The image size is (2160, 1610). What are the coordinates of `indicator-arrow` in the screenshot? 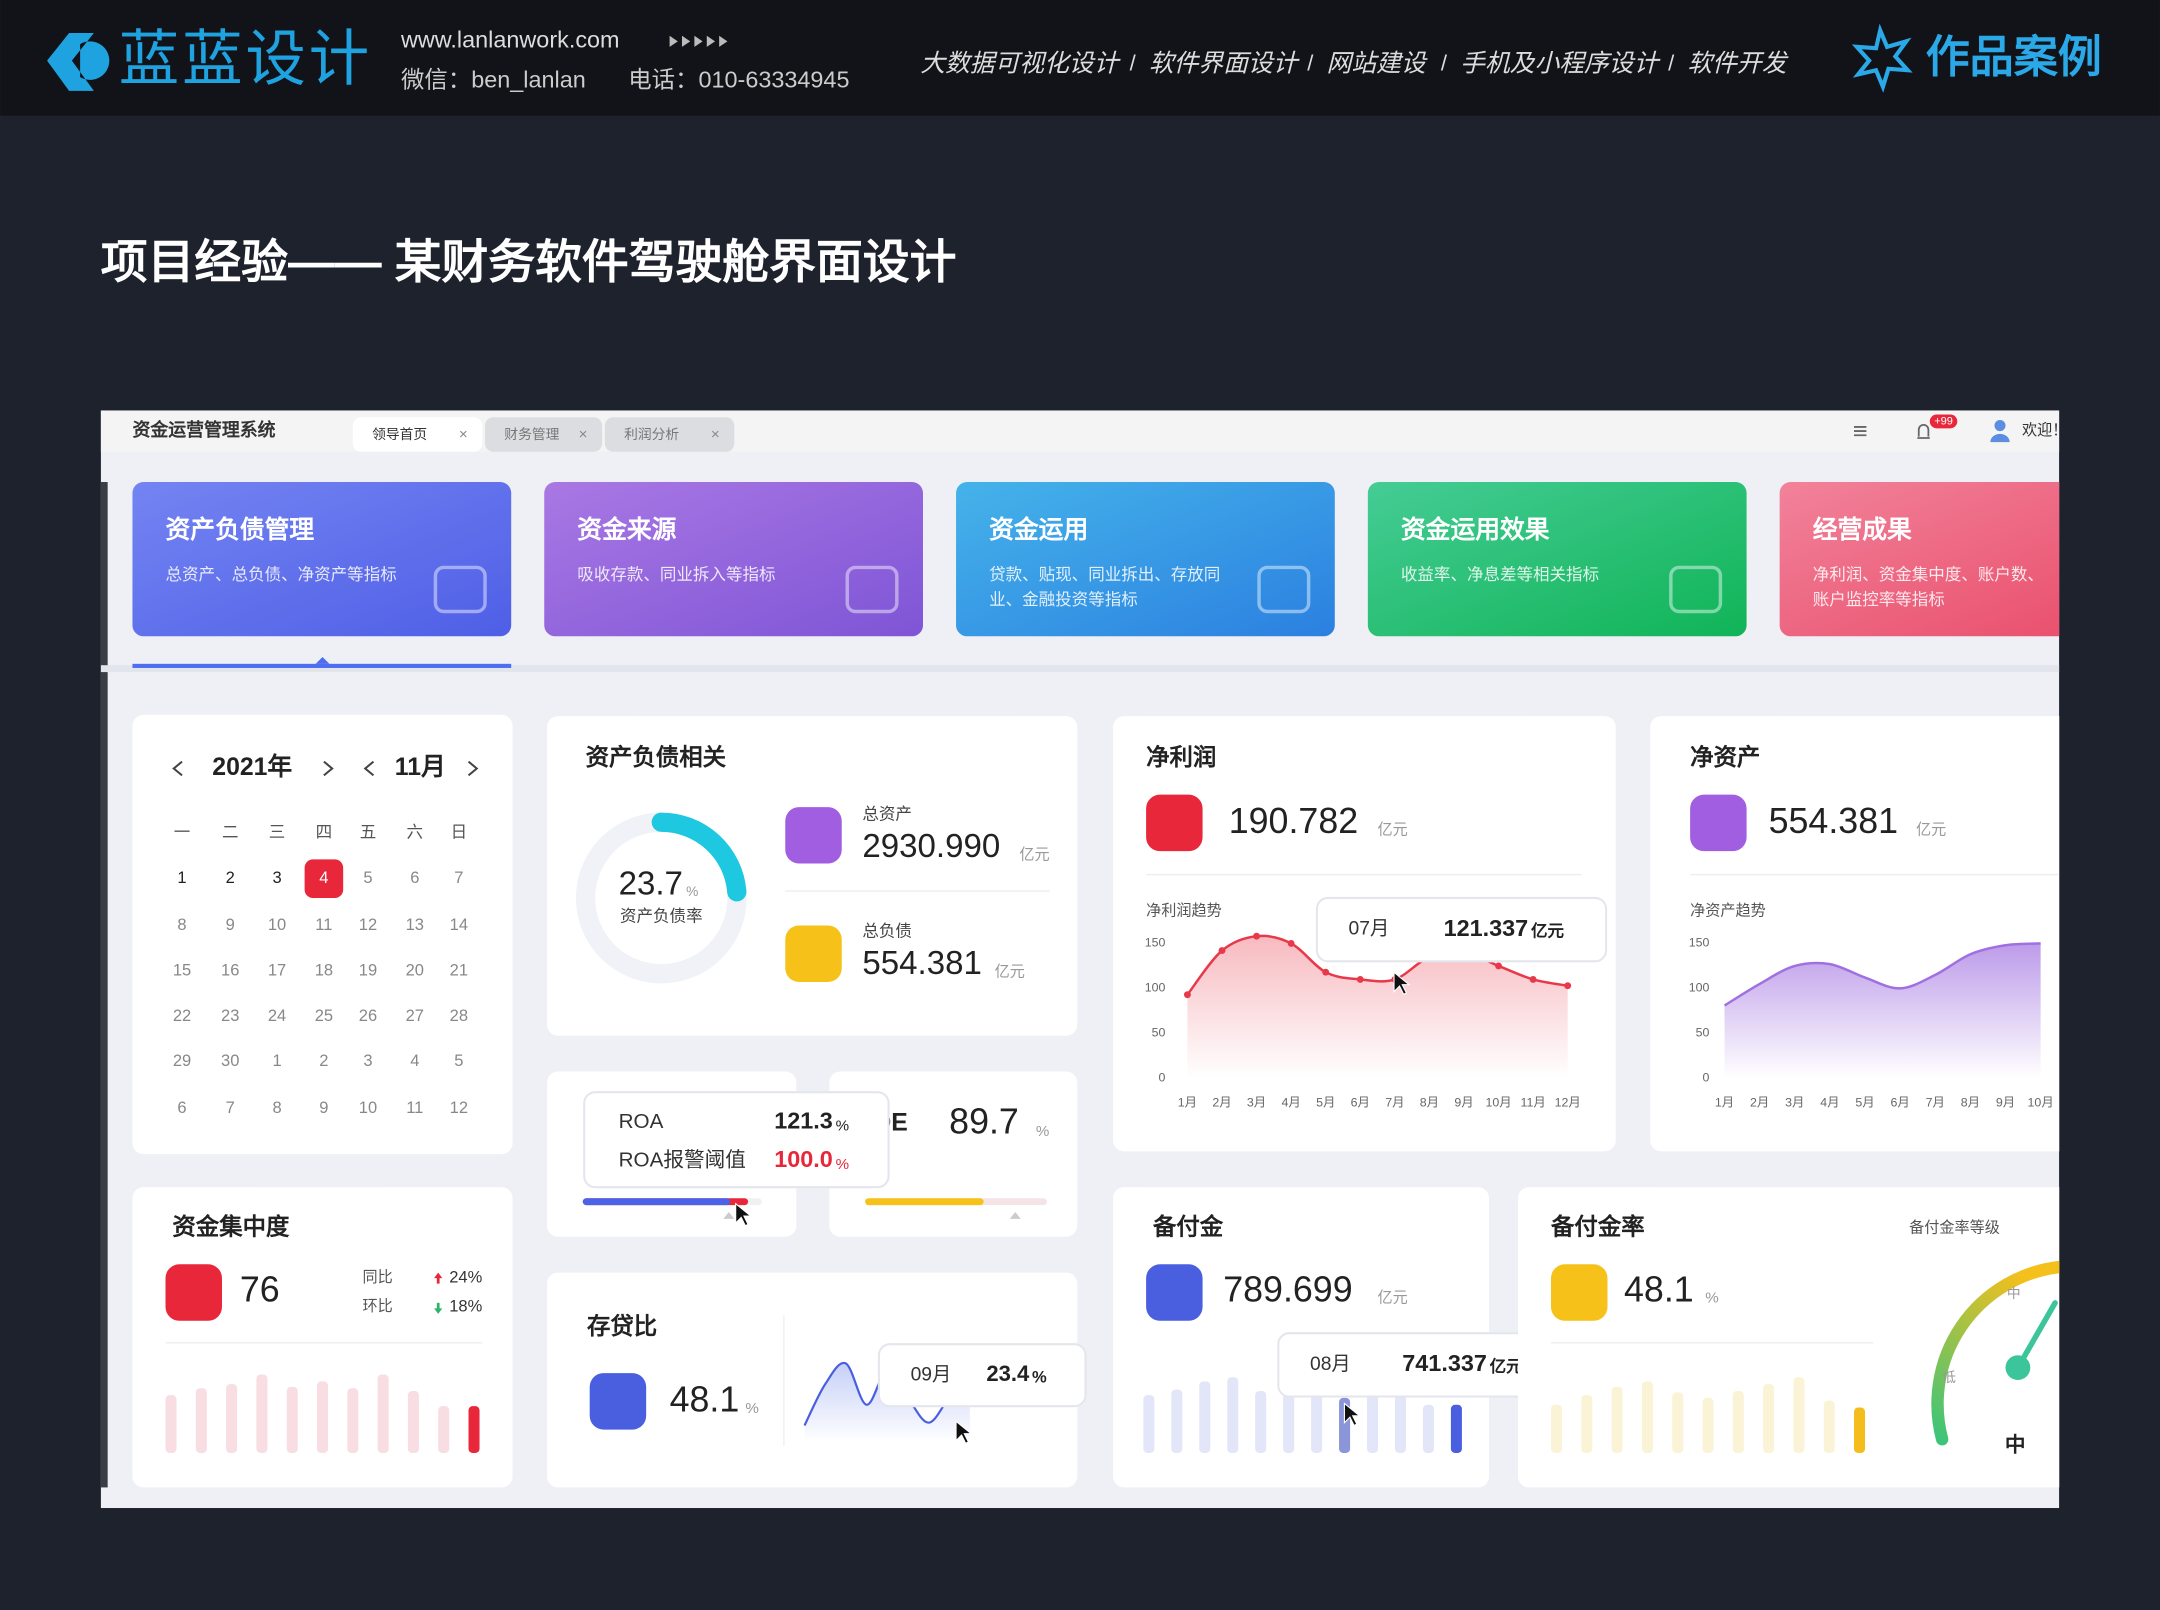 It's located at (322, 660).